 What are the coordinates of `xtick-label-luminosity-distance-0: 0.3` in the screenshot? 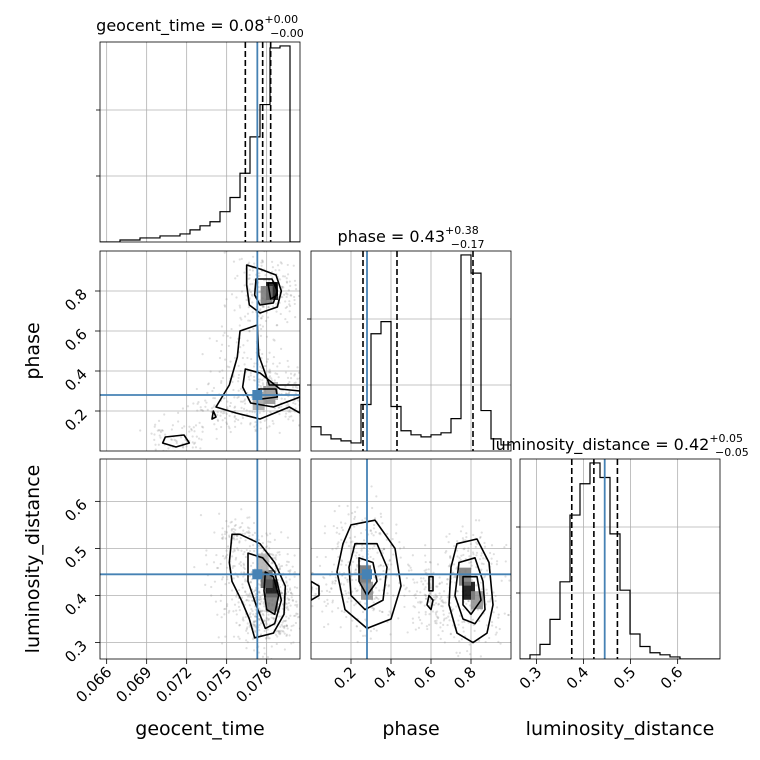 It's located at (531, 678).